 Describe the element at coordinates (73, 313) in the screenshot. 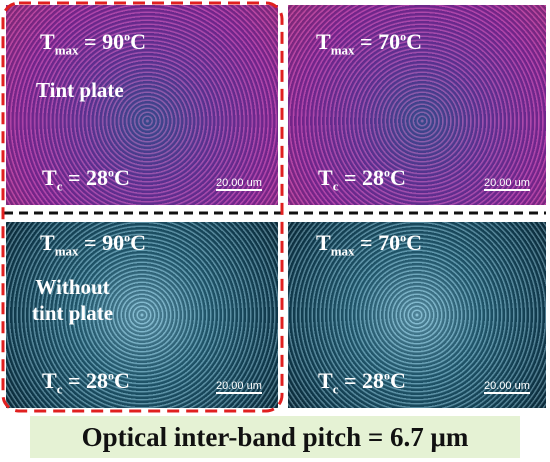

I see `mode-line: tint plate` at that location.